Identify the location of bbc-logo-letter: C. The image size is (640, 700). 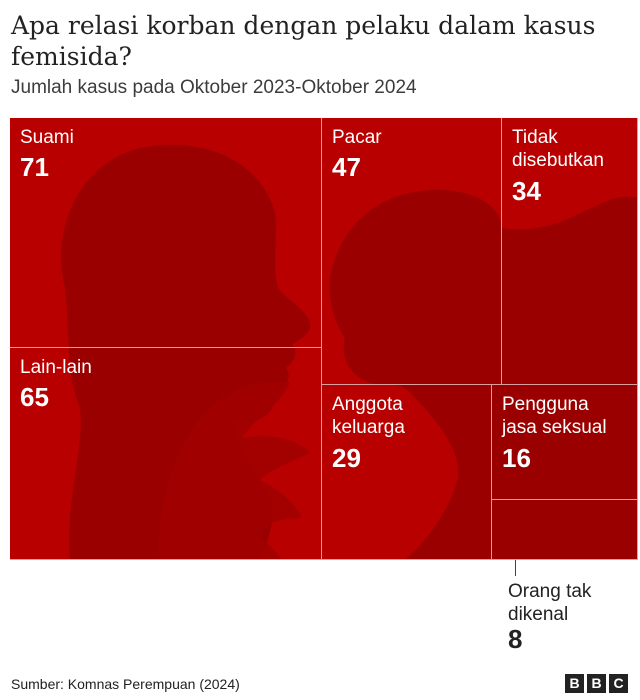
(618, 683).